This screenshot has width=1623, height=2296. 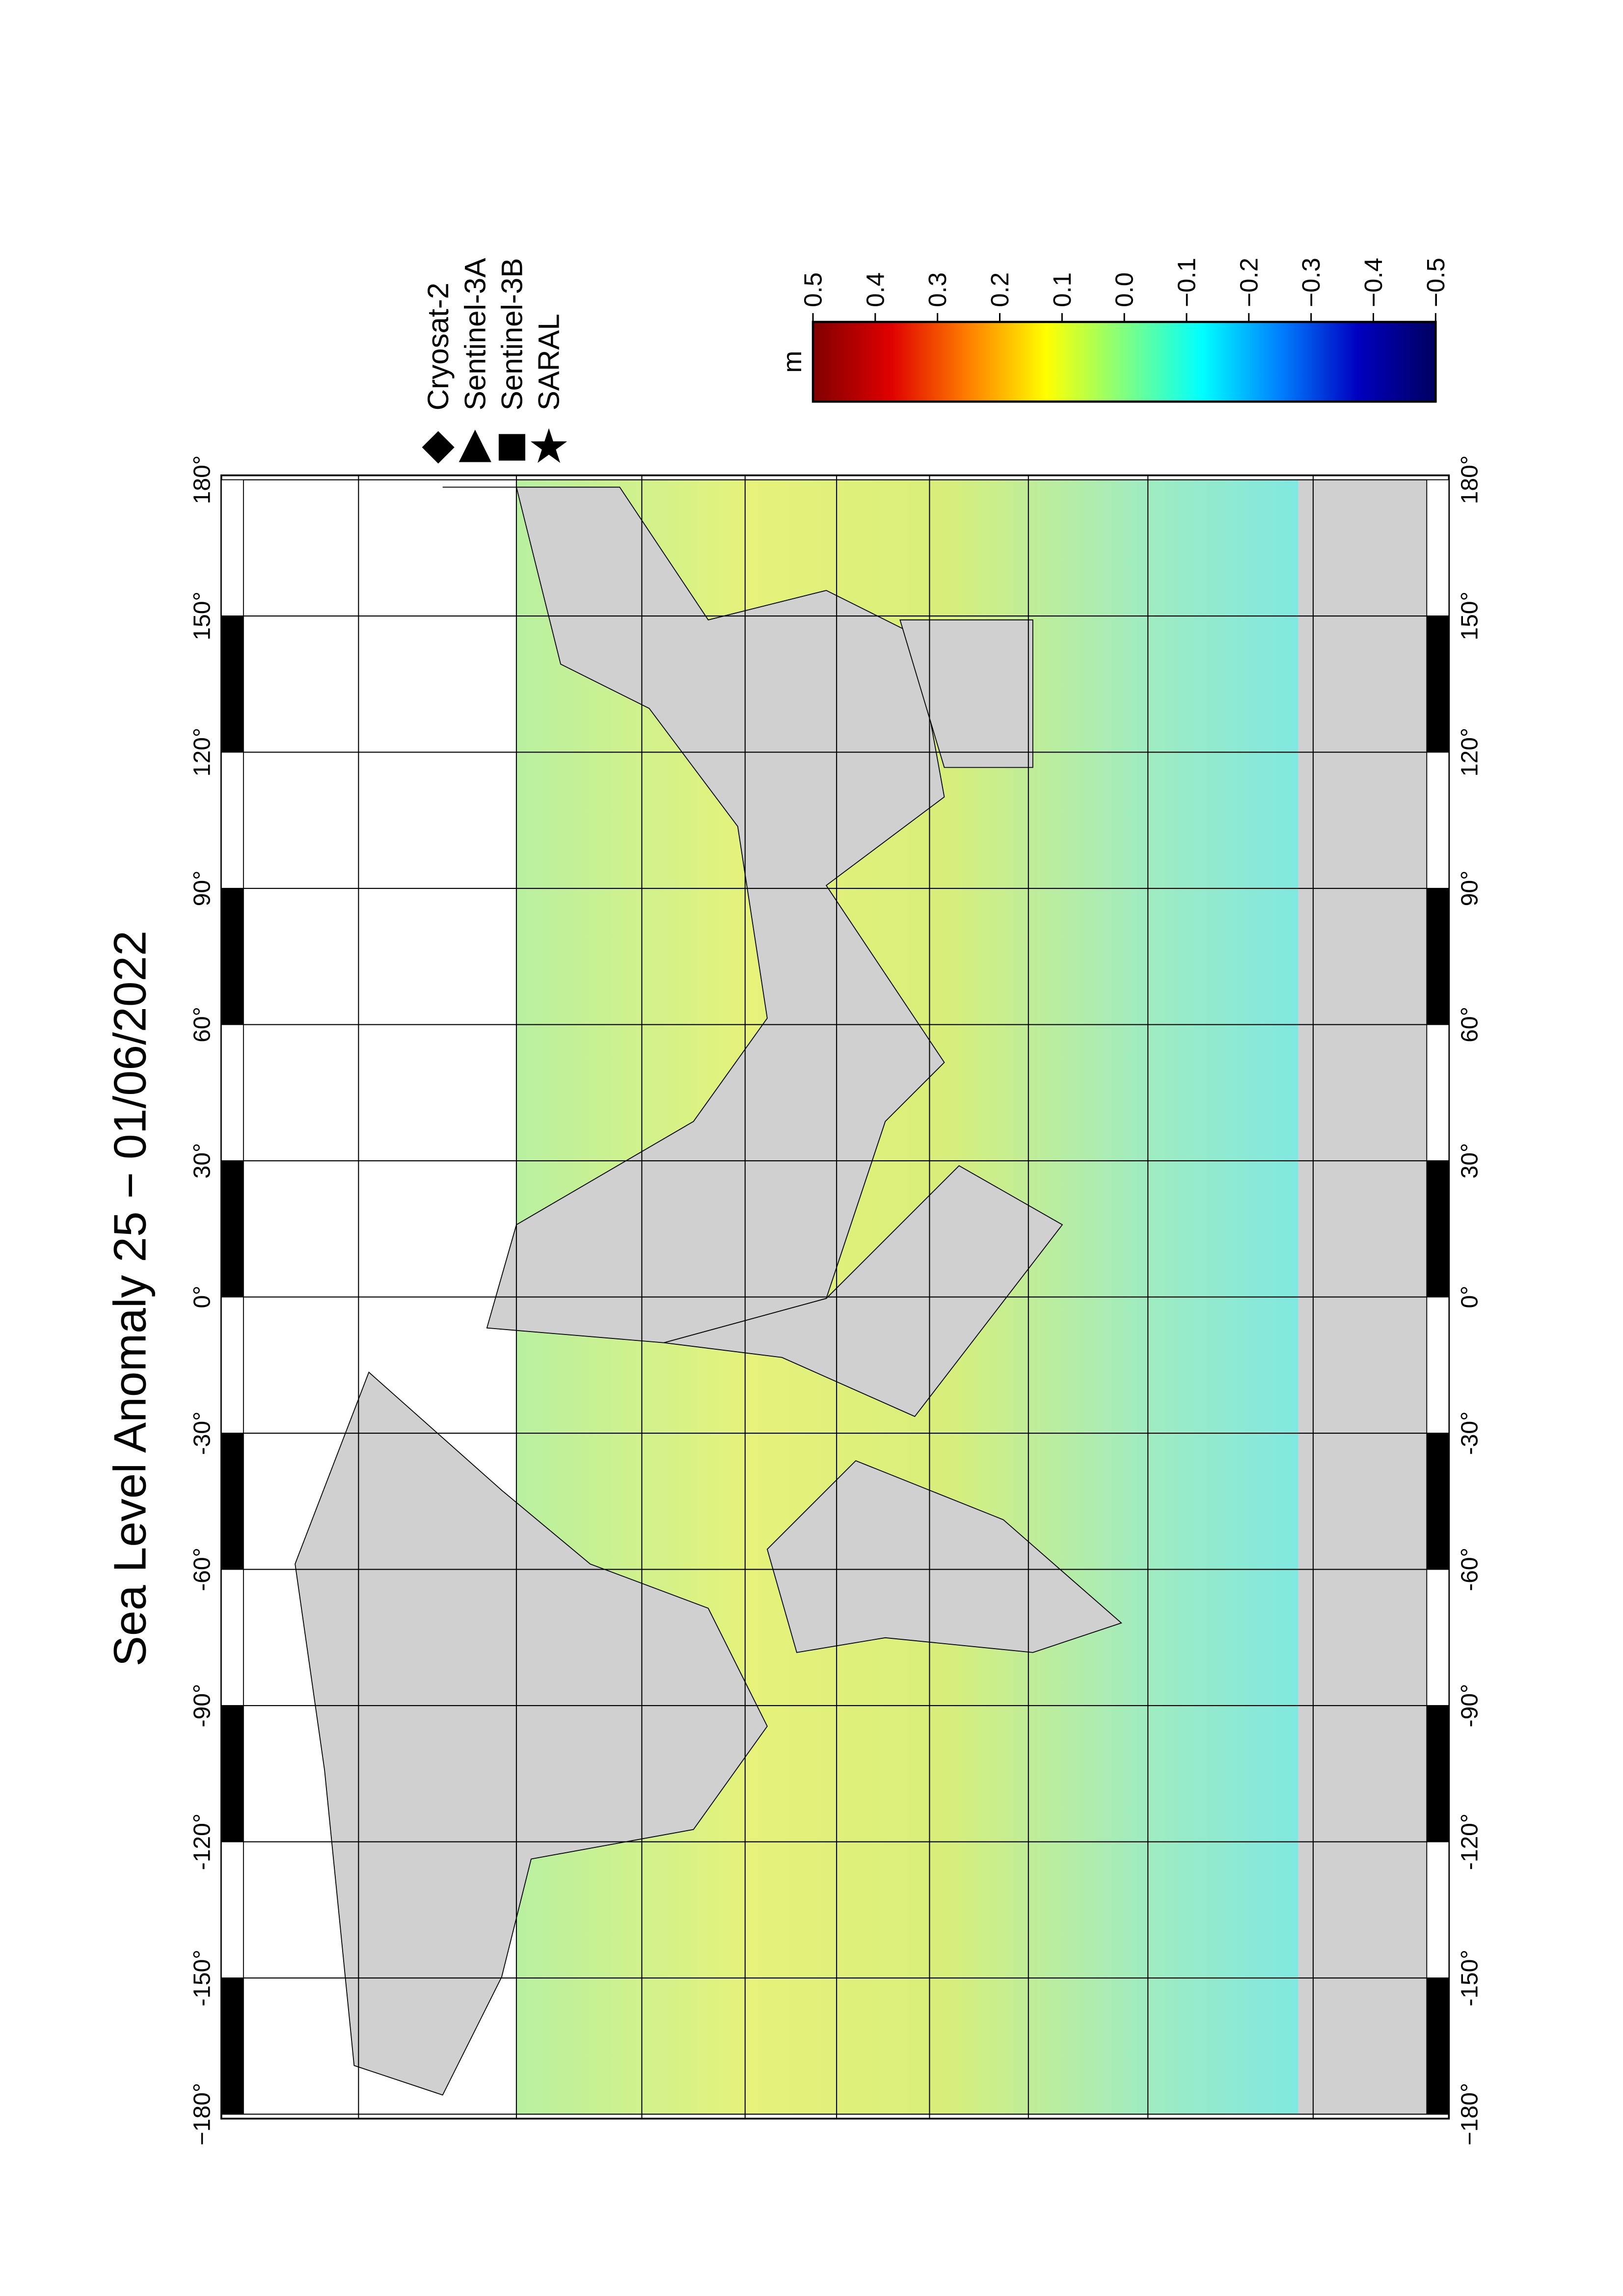 I want to click on colorbar-tick-label: 0.2, so click(x=1000, y=290).